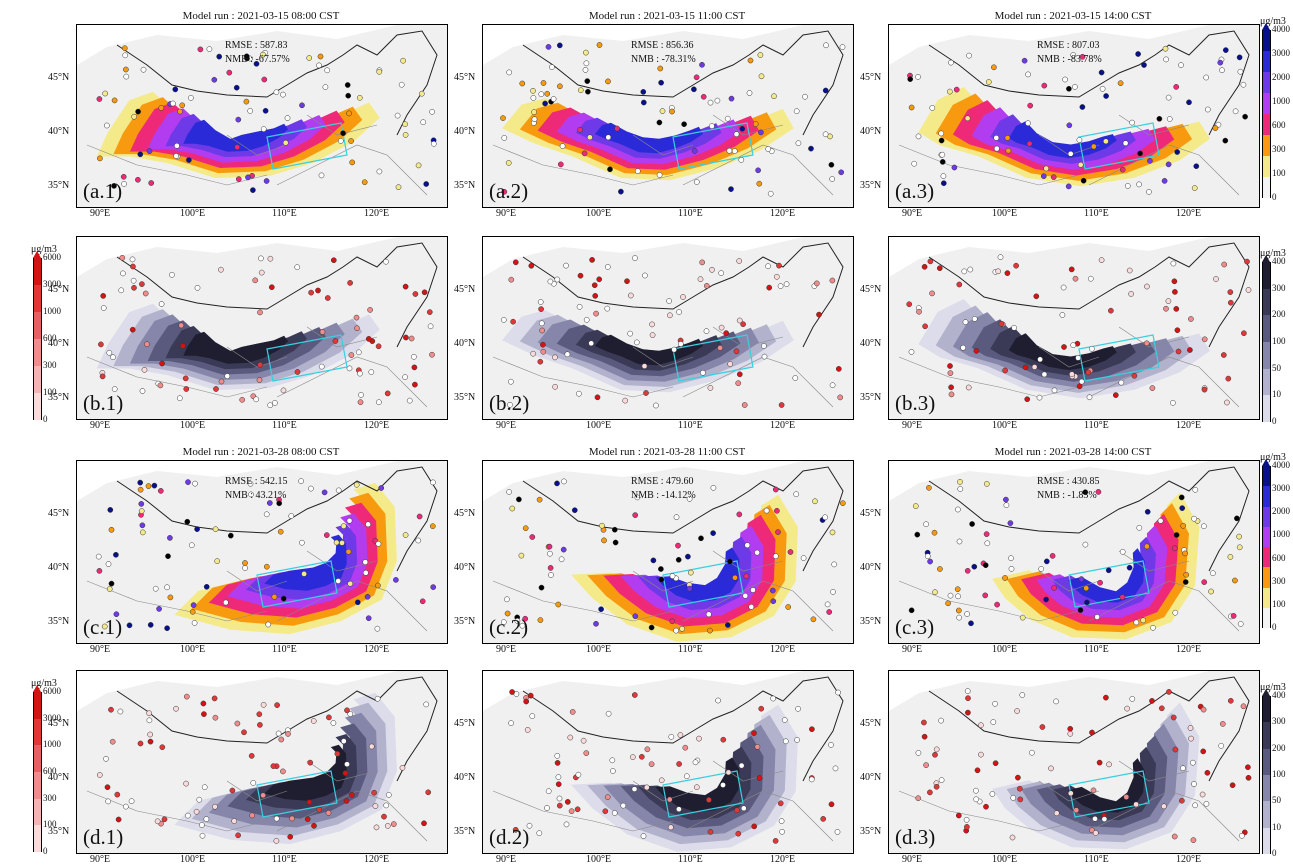 The height and width of the screenshot is (867, 1293). Describe the element at coordinates (509, 627) in the screenshot. I see `panel-label: (c.2)` at that location.